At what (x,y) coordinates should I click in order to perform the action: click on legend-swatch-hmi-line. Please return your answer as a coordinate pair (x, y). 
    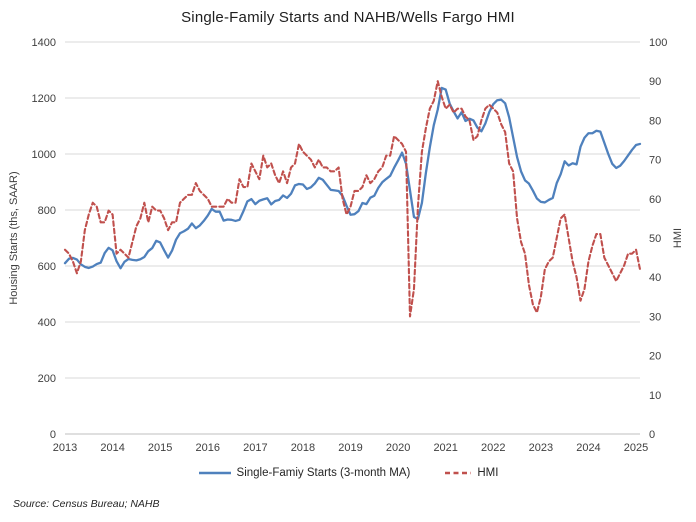
    Looking at the image, I should click on (458, 473).